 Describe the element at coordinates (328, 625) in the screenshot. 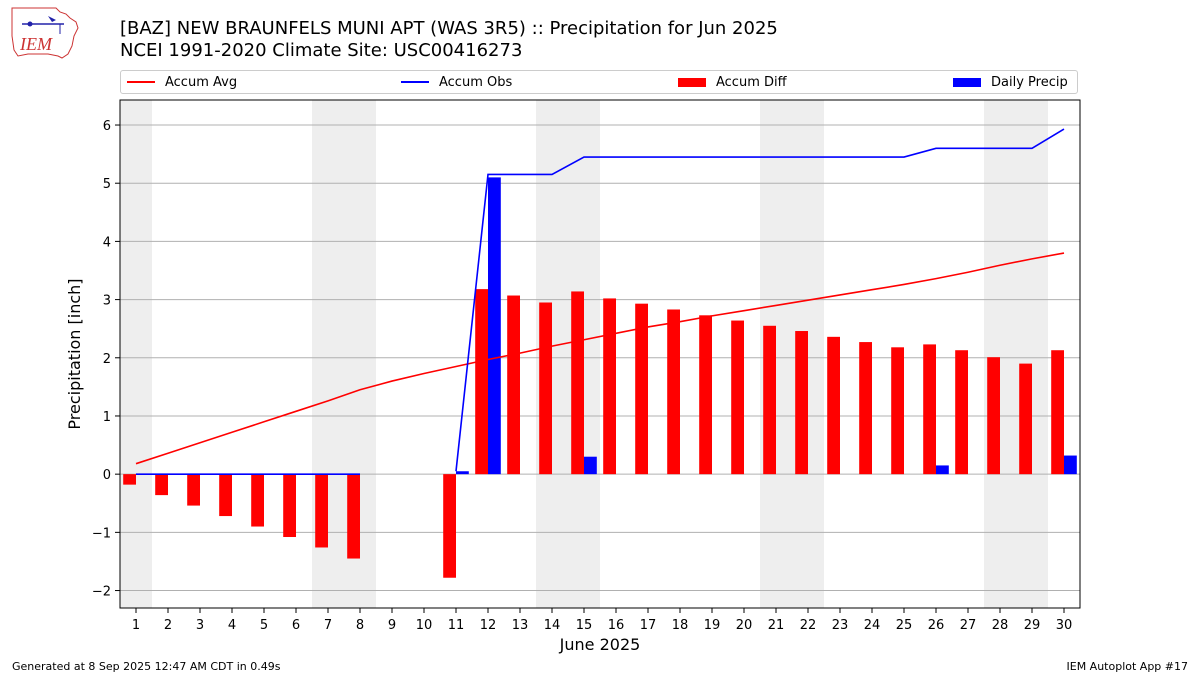

I see `x-tick-label-7: 7` at that location.